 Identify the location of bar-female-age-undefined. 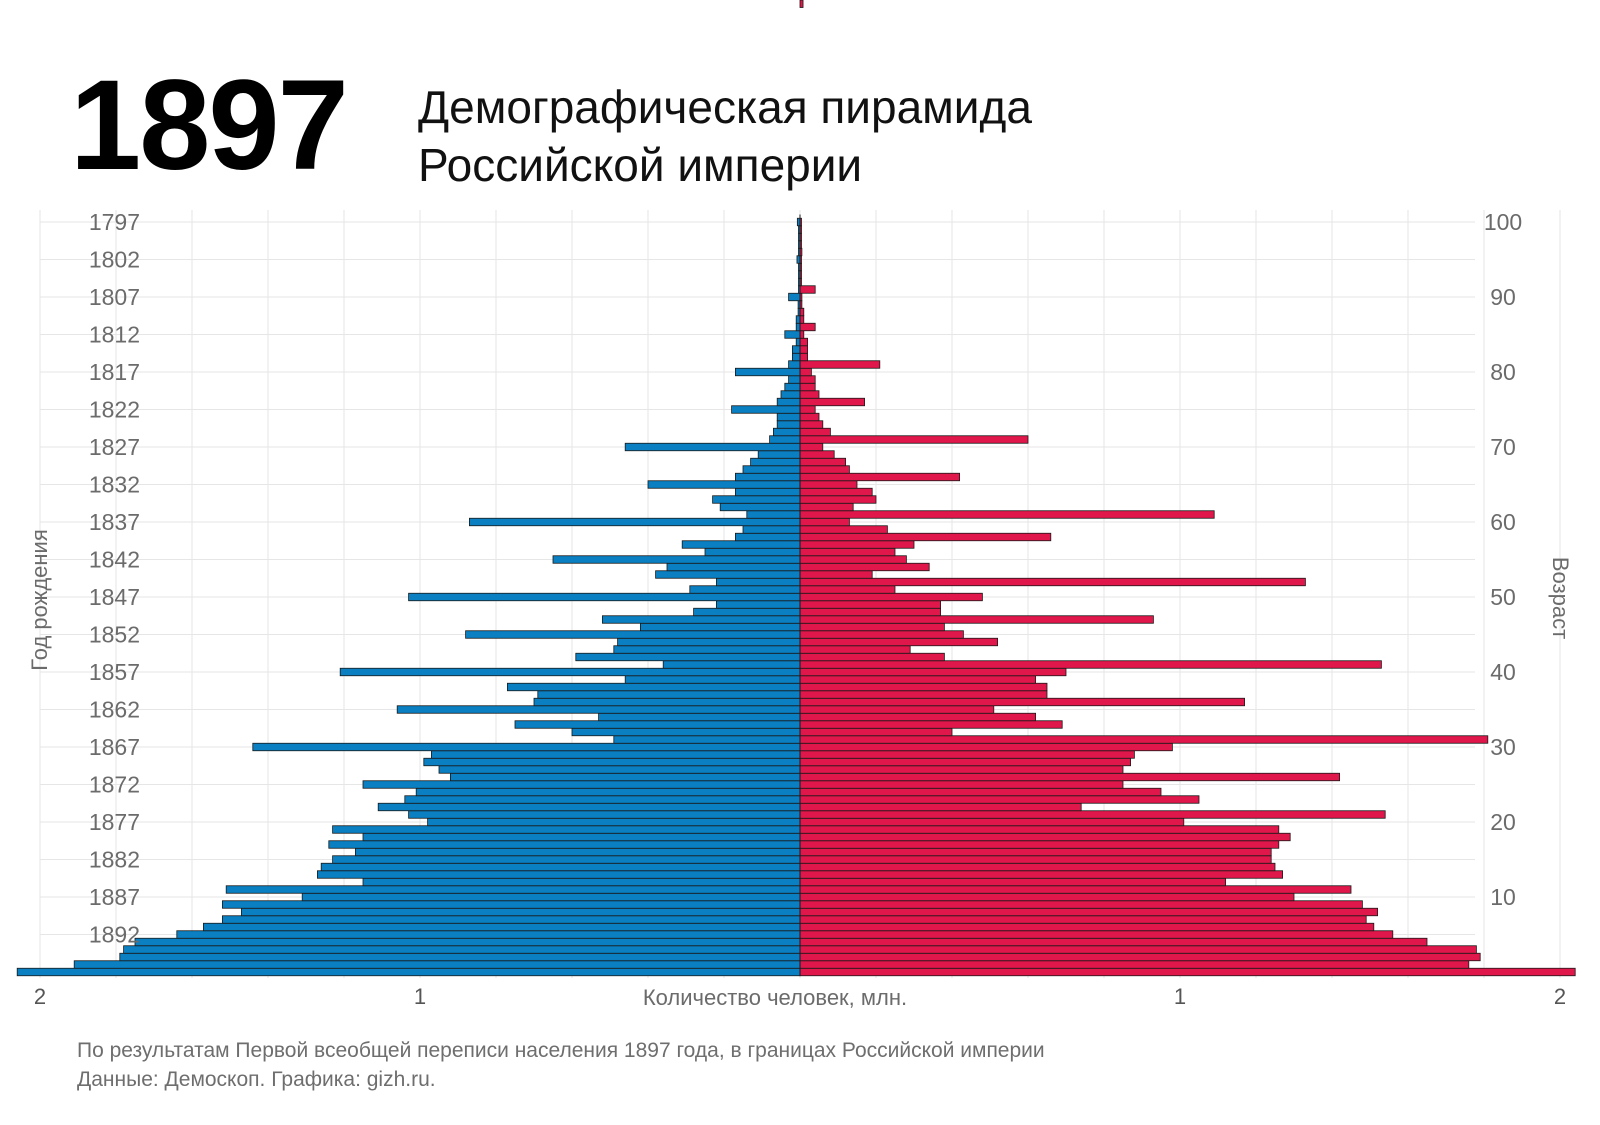
(801, 4).